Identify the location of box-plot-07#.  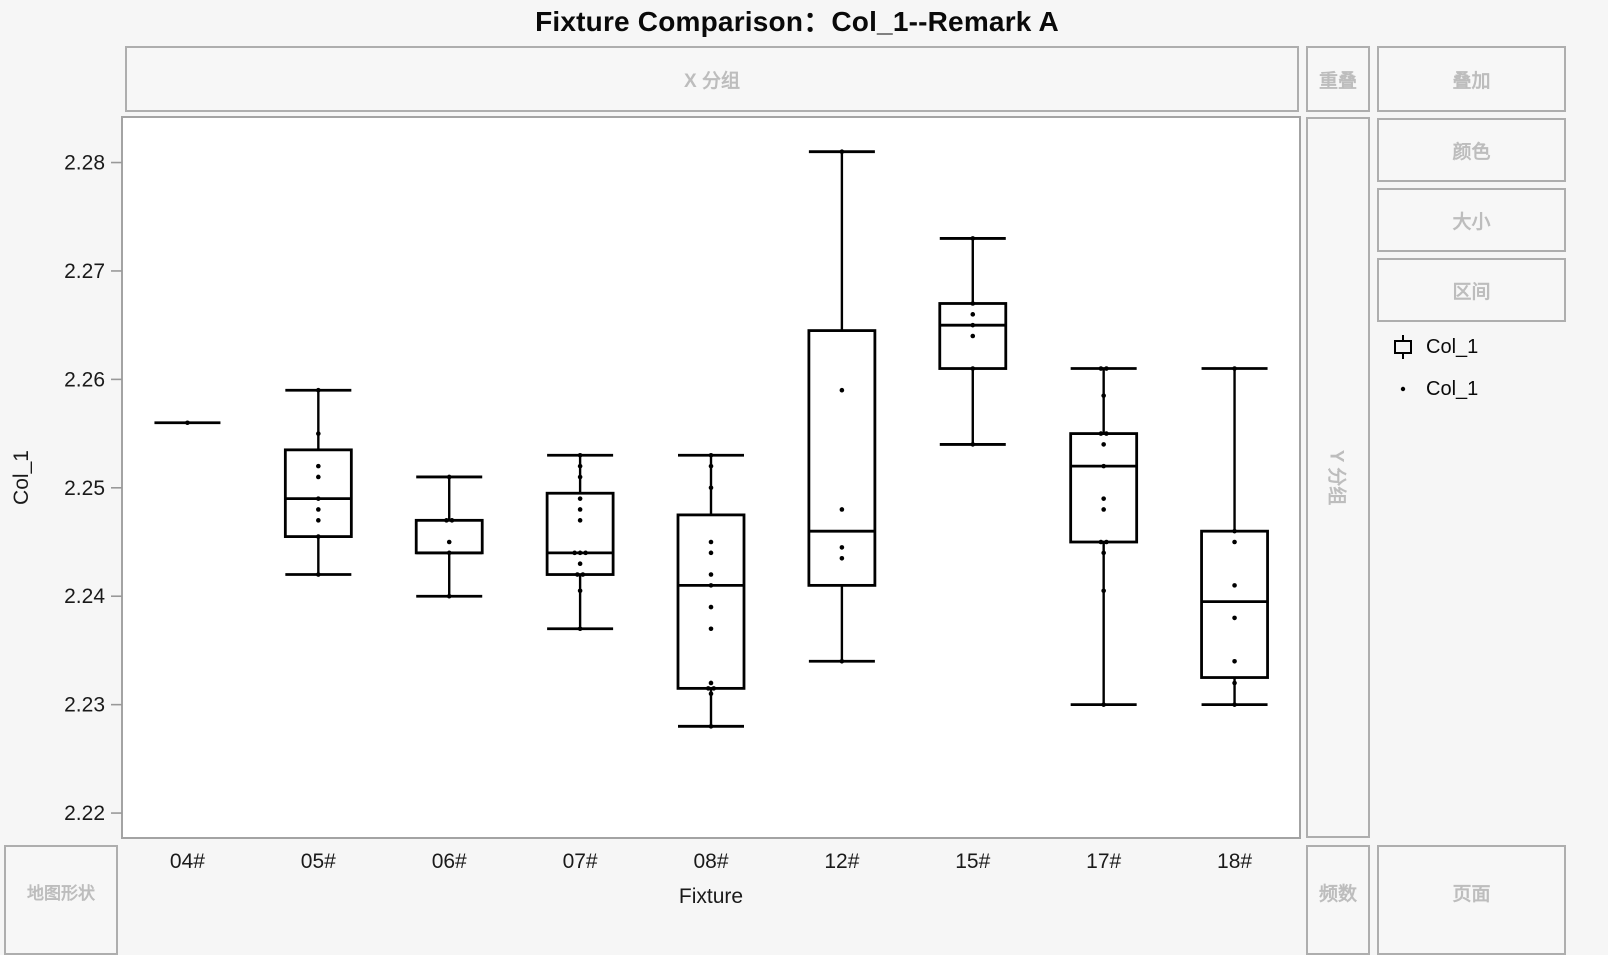
(580, 542).